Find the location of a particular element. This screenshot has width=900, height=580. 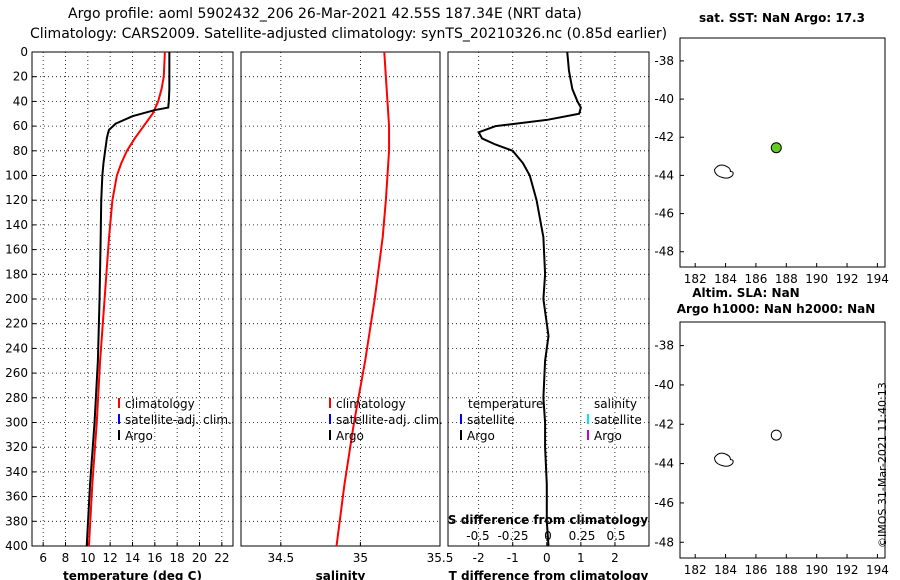

y-tick-label: 140 is located at coordinates (16, 225).